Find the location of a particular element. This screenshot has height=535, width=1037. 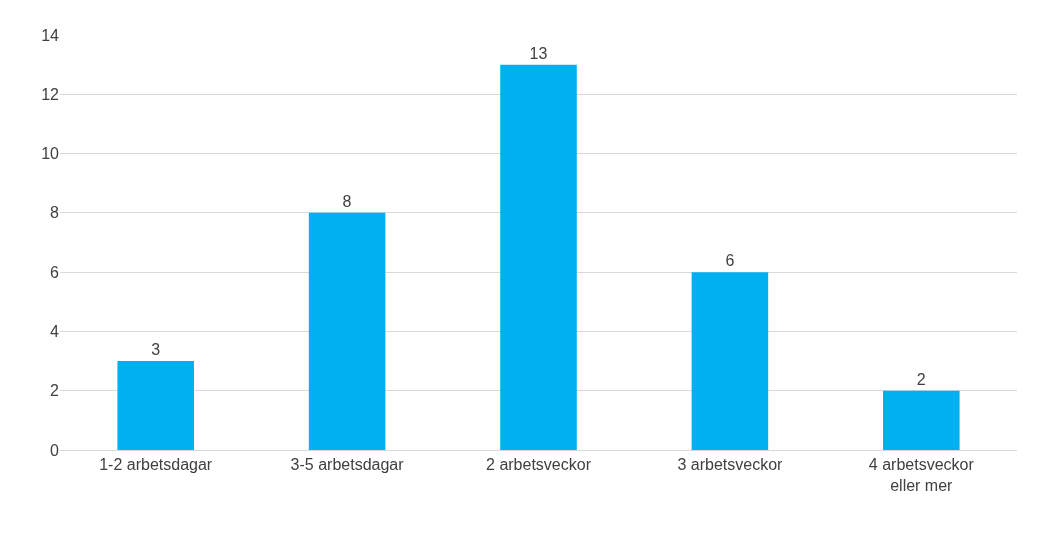

y-tick-label: 4 is located at coordinates (55, 332).